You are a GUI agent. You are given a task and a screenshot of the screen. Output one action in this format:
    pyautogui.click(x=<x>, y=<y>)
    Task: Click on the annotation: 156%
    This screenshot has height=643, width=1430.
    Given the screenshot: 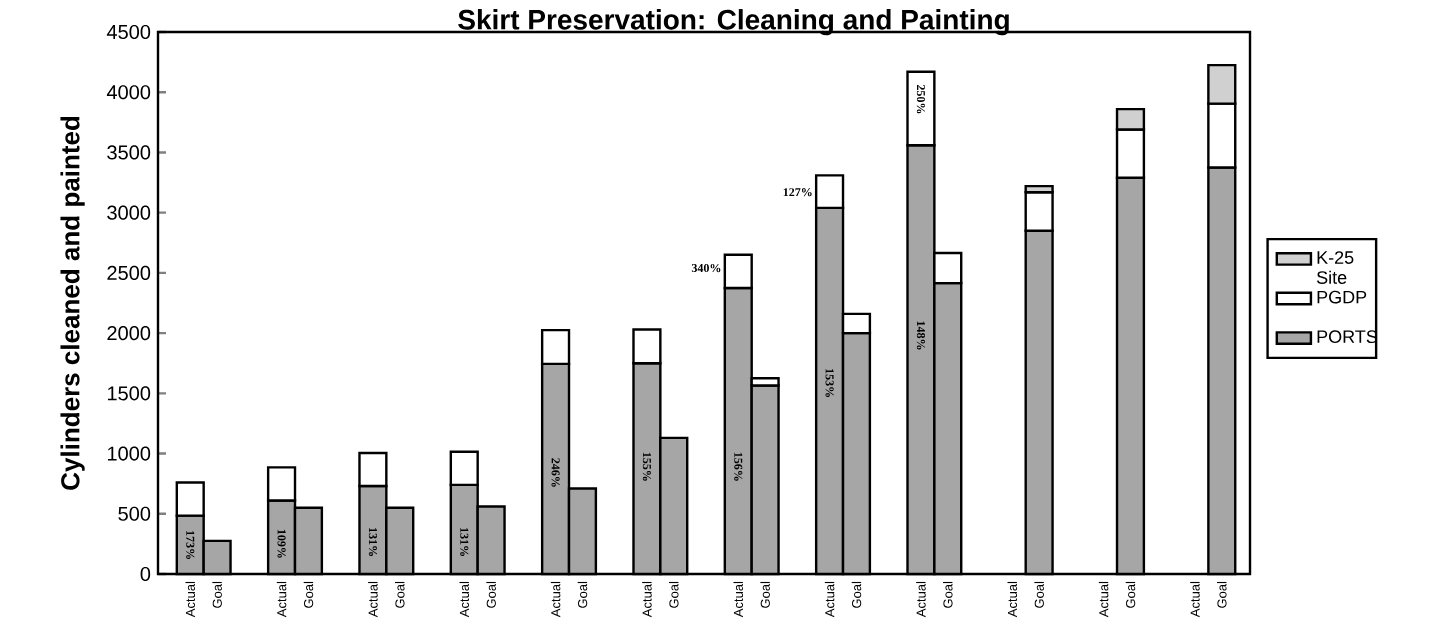 What is the action you would take?
    pyautogui.click(x=738, y=466)
    